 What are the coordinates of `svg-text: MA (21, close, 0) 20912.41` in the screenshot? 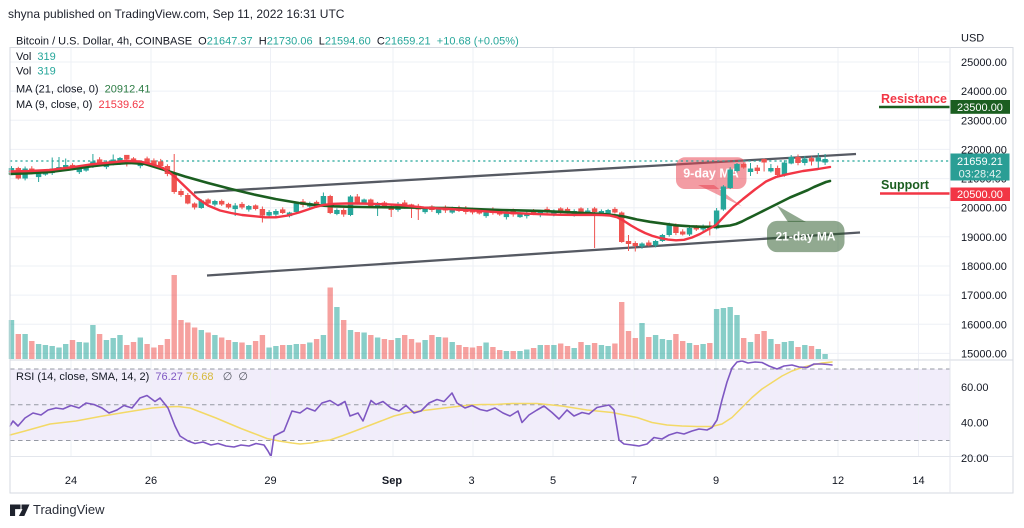 It's located at (83, 90).